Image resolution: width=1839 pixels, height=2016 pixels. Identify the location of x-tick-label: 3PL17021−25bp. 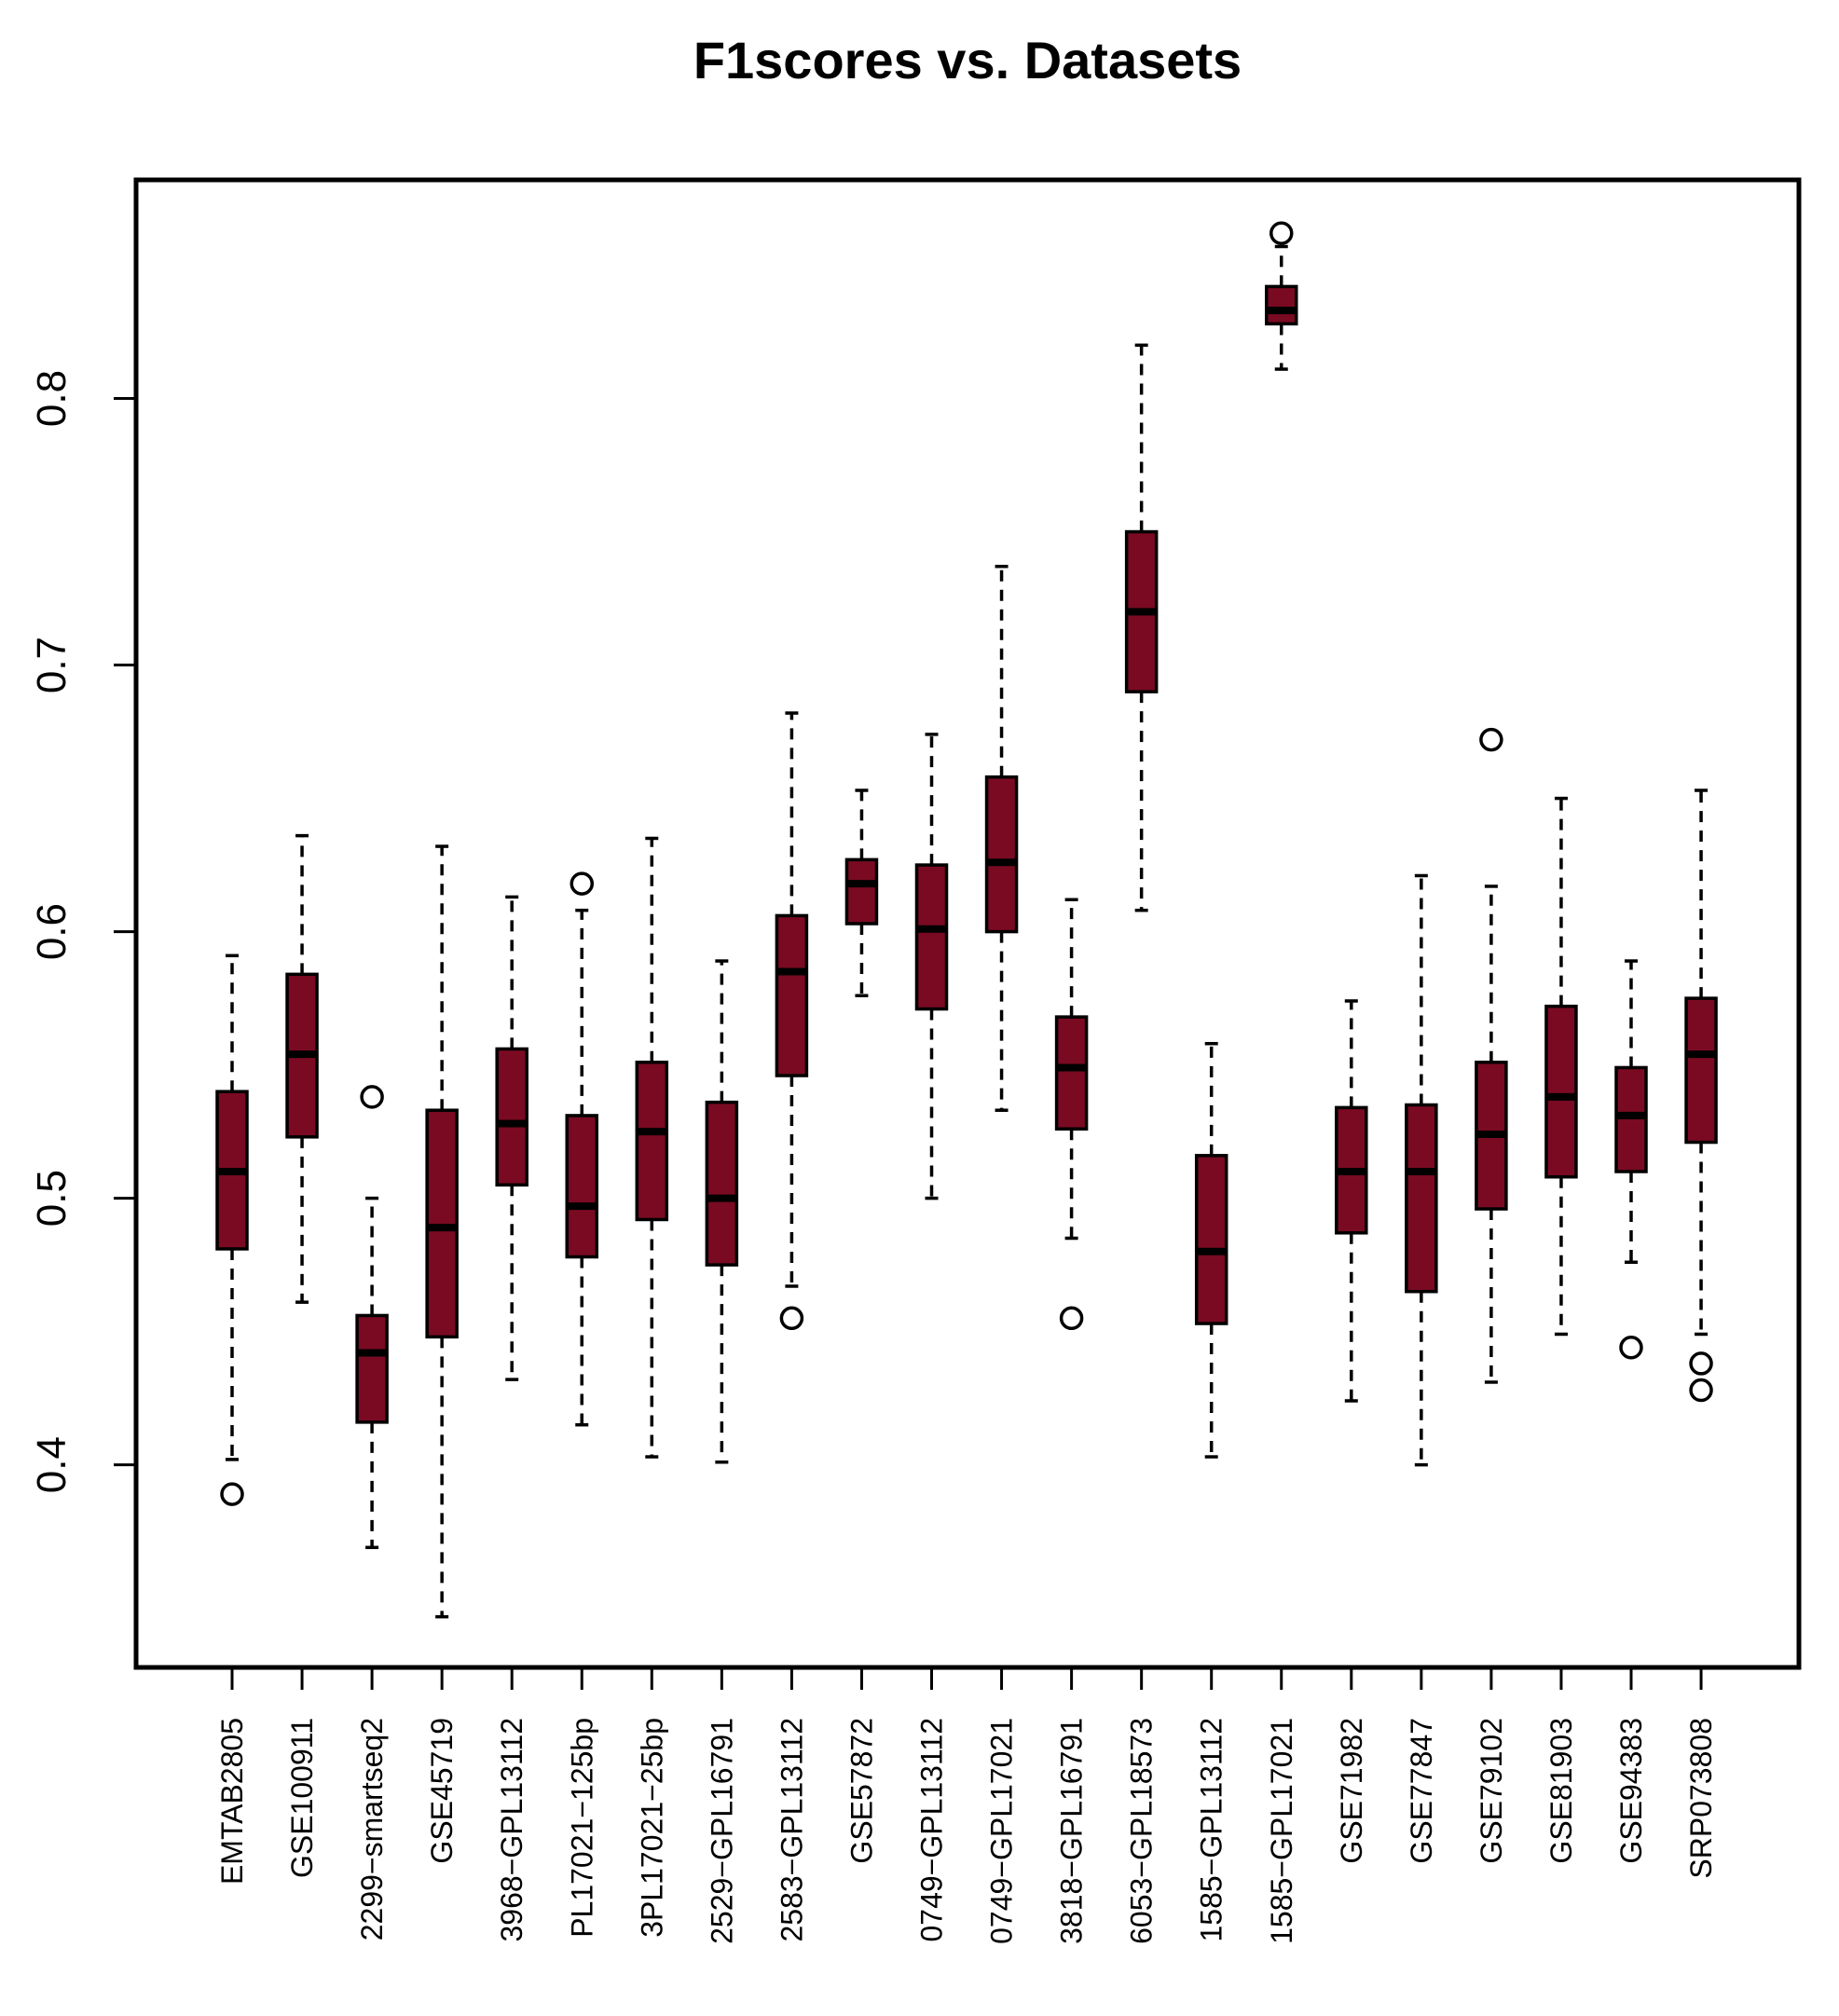
(652, 1828).